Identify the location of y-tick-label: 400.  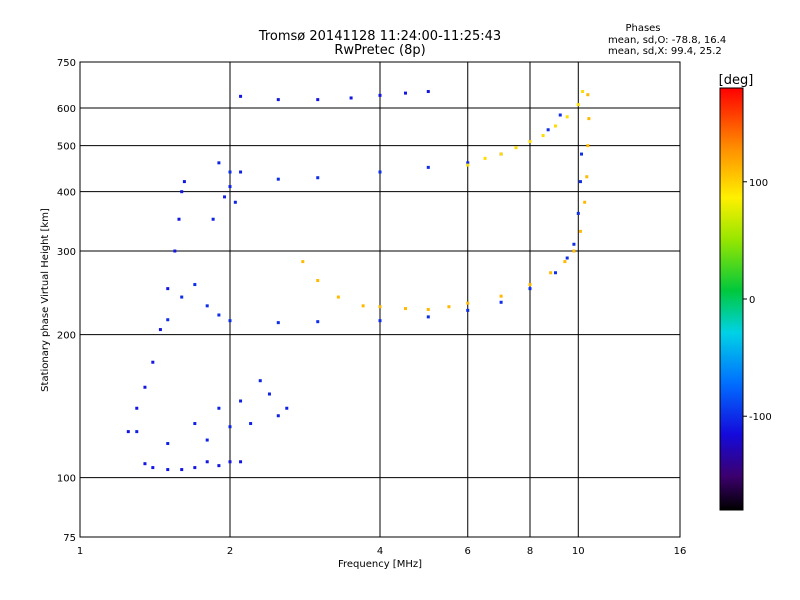
(66, 193).